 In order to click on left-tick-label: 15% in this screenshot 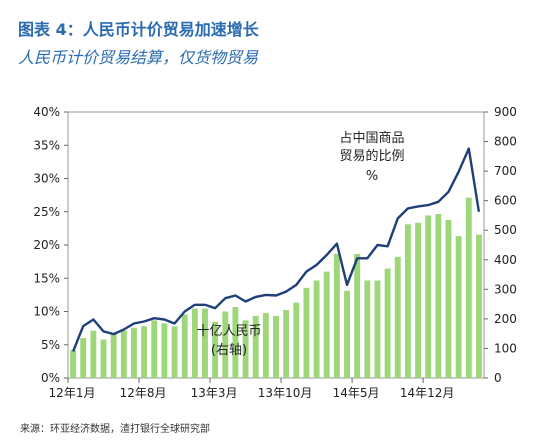, I will do `click(46, 278)`.